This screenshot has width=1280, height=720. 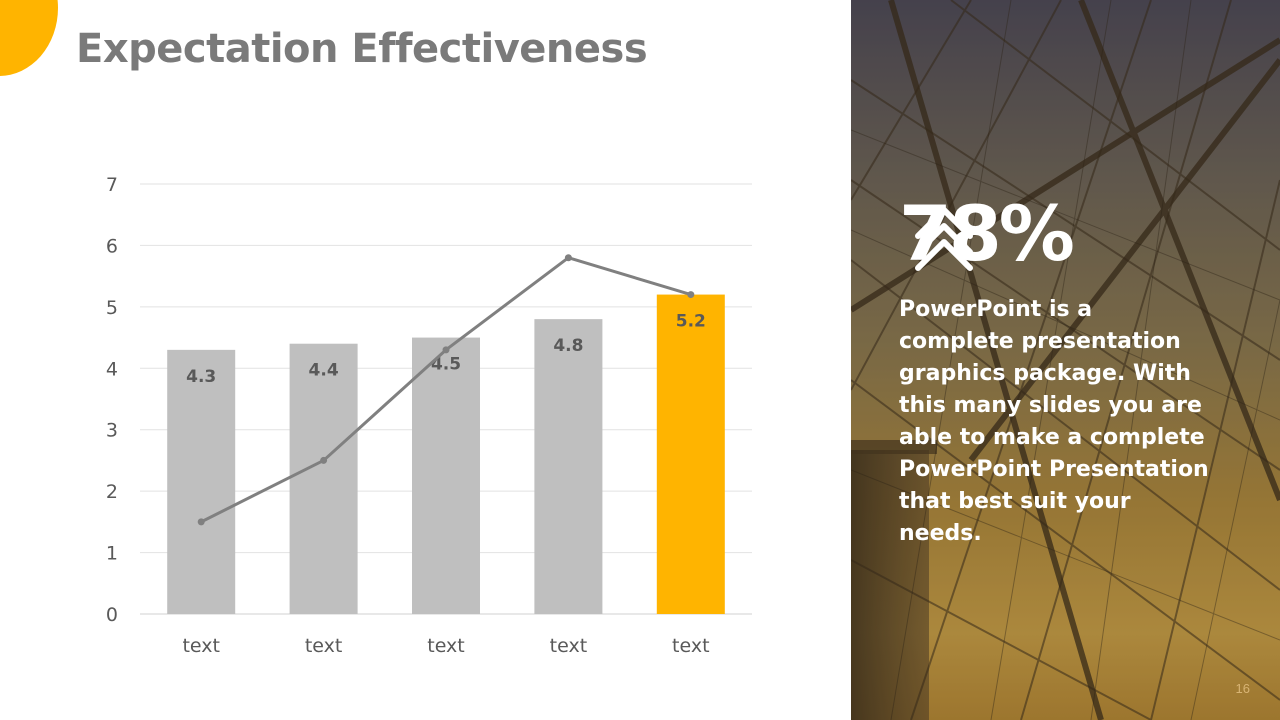 What do you see at coordinates (112, 185) in the screenshot?
I see `y-tick-label: 7` at bounding box center [112, 185].